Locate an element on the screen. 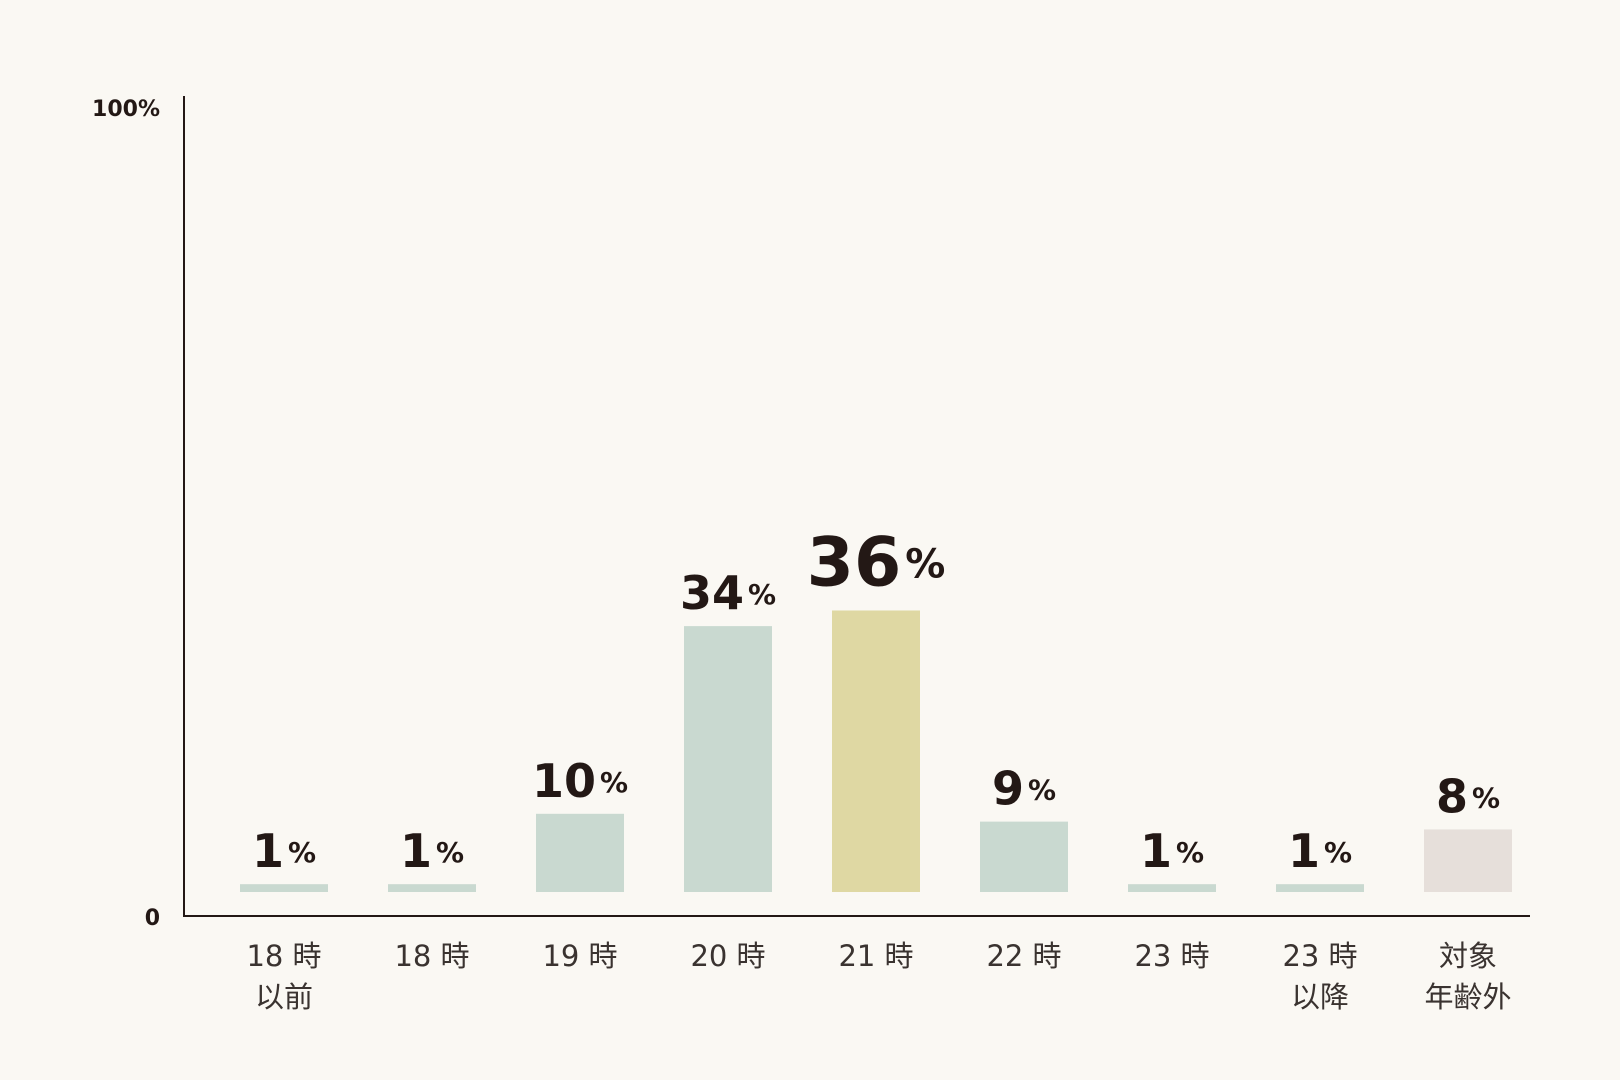 The width and height of the screenshot is (1620, 1080). x-tick-label: 対象年齢外 is located at coordinates (1467, 976).